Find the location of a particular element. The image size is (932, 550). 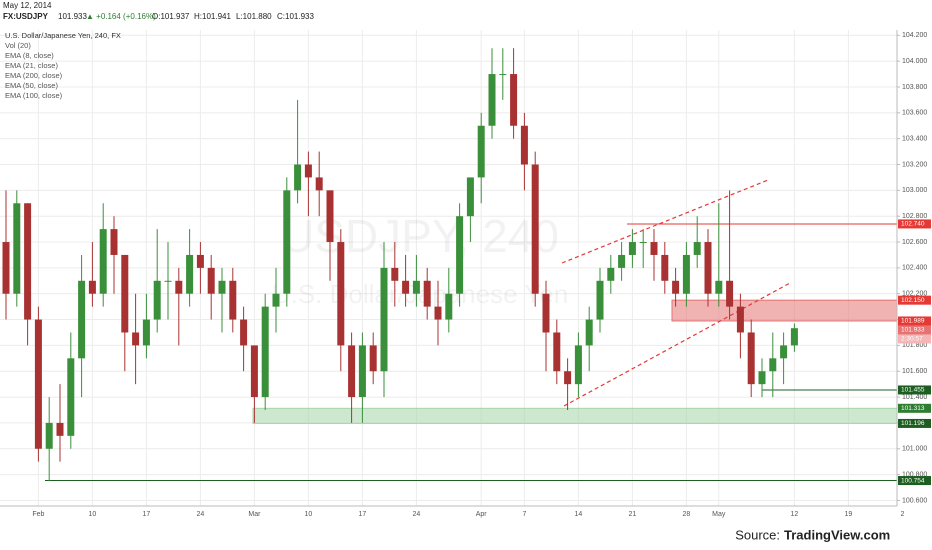

indicator-label: EMA (100, close) is located at coordinates (34, 95).